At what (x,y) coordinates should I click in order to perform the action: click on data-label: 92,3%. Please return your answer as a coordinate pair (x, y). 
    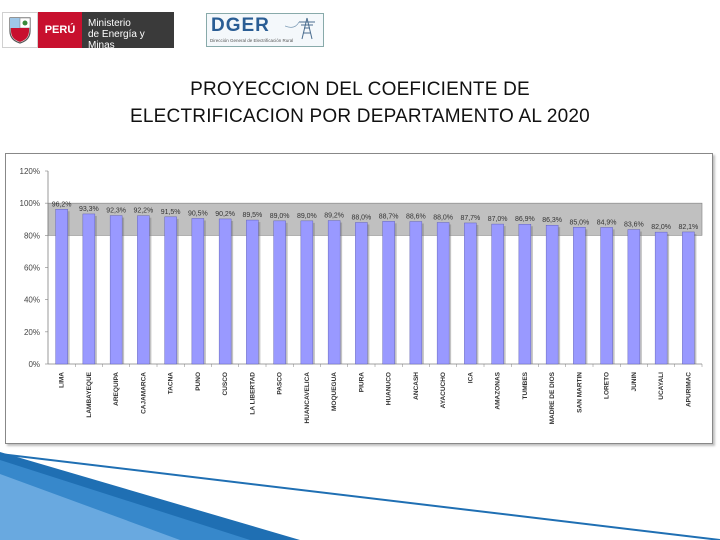
    Looking at the image, I should click on (116, 211).